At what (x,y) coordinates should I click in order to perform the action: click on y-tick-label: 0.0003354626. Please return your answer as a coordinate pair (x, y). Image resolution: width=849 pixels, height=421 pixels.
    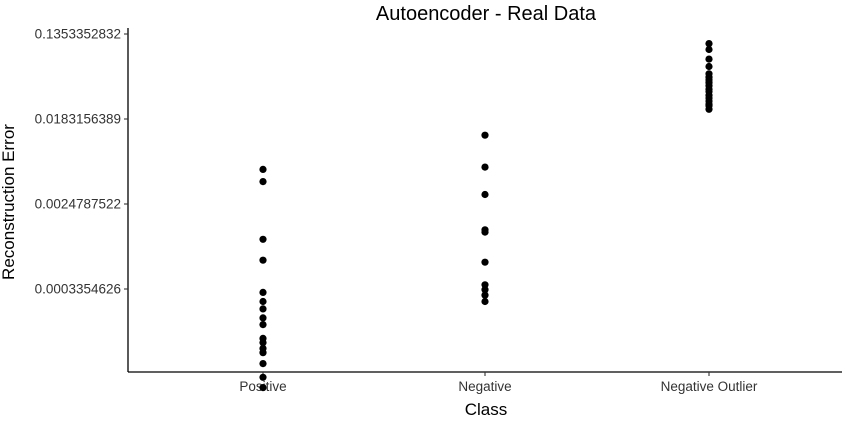
    Looking at the image, I should click on (78, 289).